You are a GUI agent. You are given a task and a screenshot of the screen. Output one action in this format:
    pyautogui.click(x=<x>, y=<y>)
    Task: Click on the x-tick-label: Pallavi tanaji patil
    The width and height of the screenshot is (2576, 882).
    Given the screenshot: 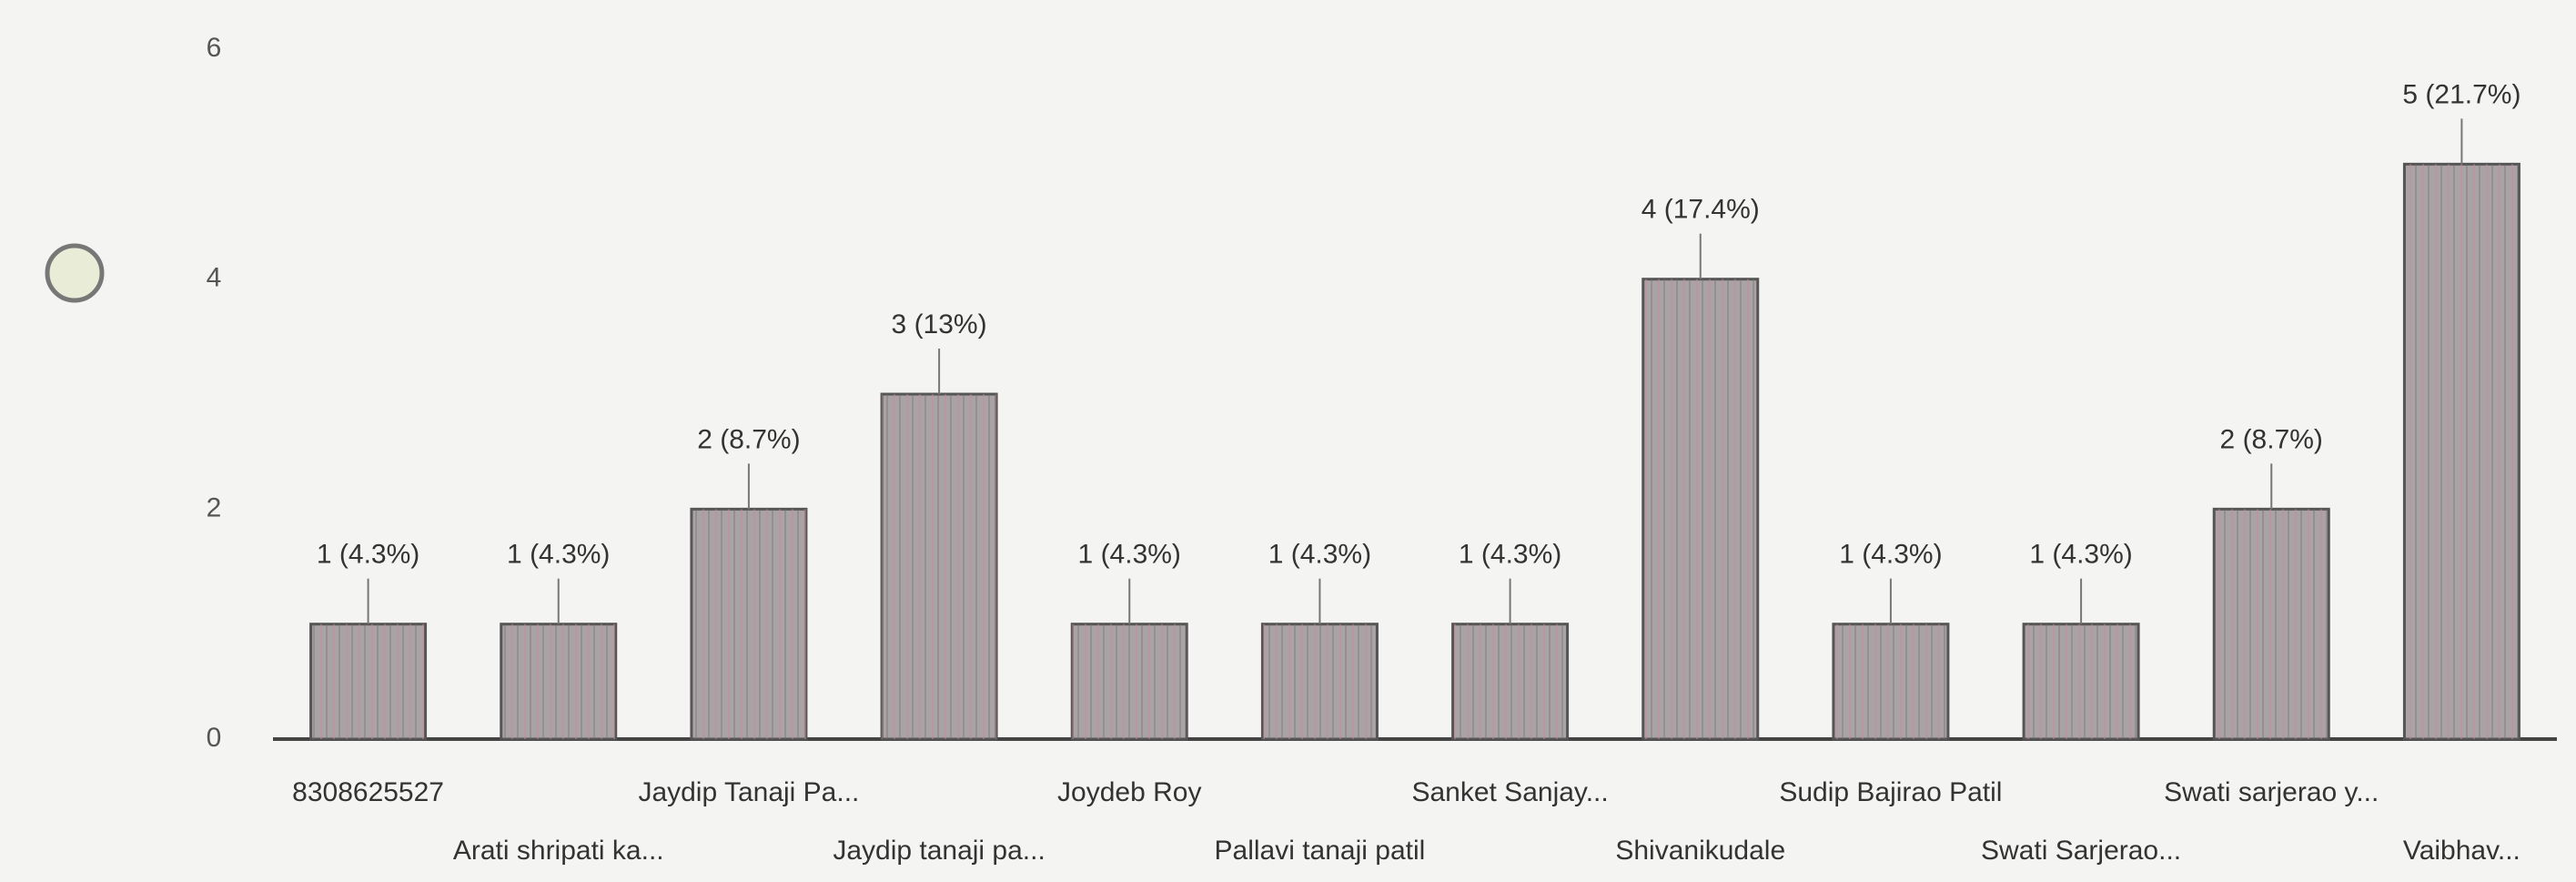 What is the action you would take?
    pyautogui.click(x=1320, y=851)
    